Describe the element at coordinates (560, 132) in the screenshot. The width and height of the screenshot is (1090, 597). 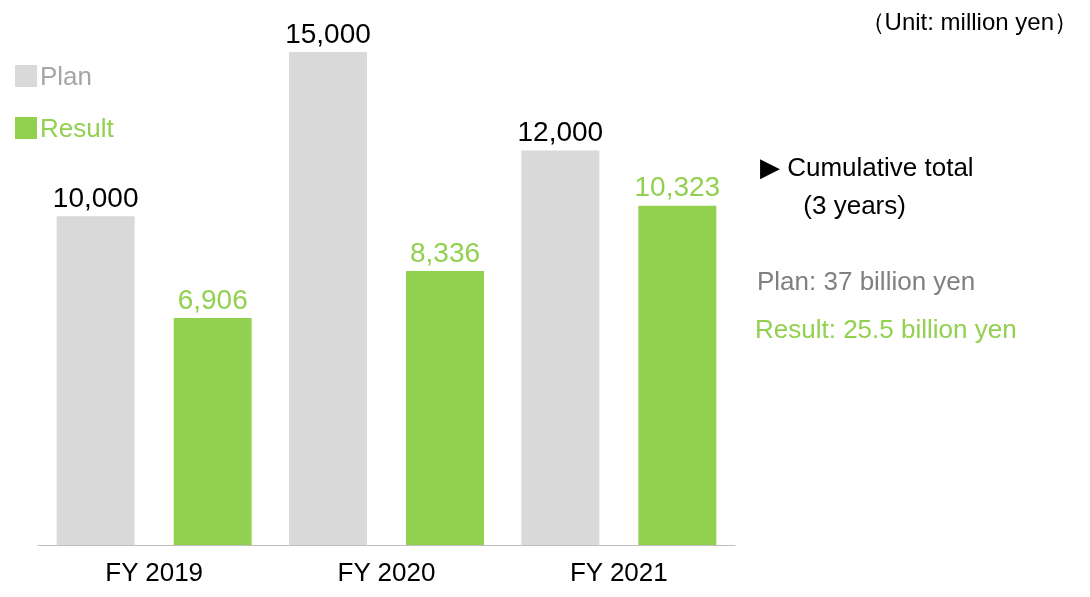
I see `data-label: 12,000` at that location.